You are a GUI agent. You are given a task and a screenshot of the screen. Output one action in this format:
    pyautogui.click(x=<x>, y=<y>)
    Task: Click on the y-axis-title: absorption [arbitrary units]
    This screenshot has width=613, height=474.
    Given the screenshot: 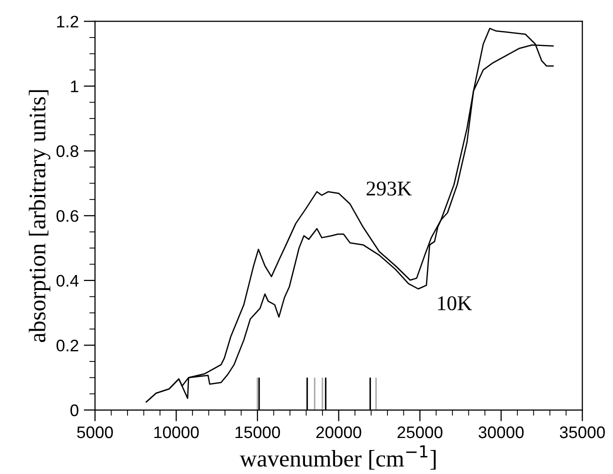 What is the action you would take?
    pyautogui.click(x=39, y=216)
    